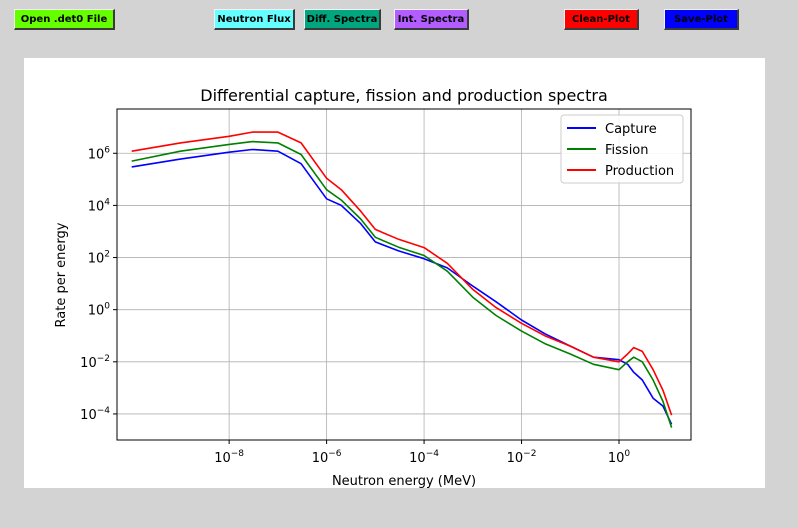 Image resolution: width=798 pixels, height=528 pixels. I want to click on y-tick-label: 10⁻², so click(95, 362).